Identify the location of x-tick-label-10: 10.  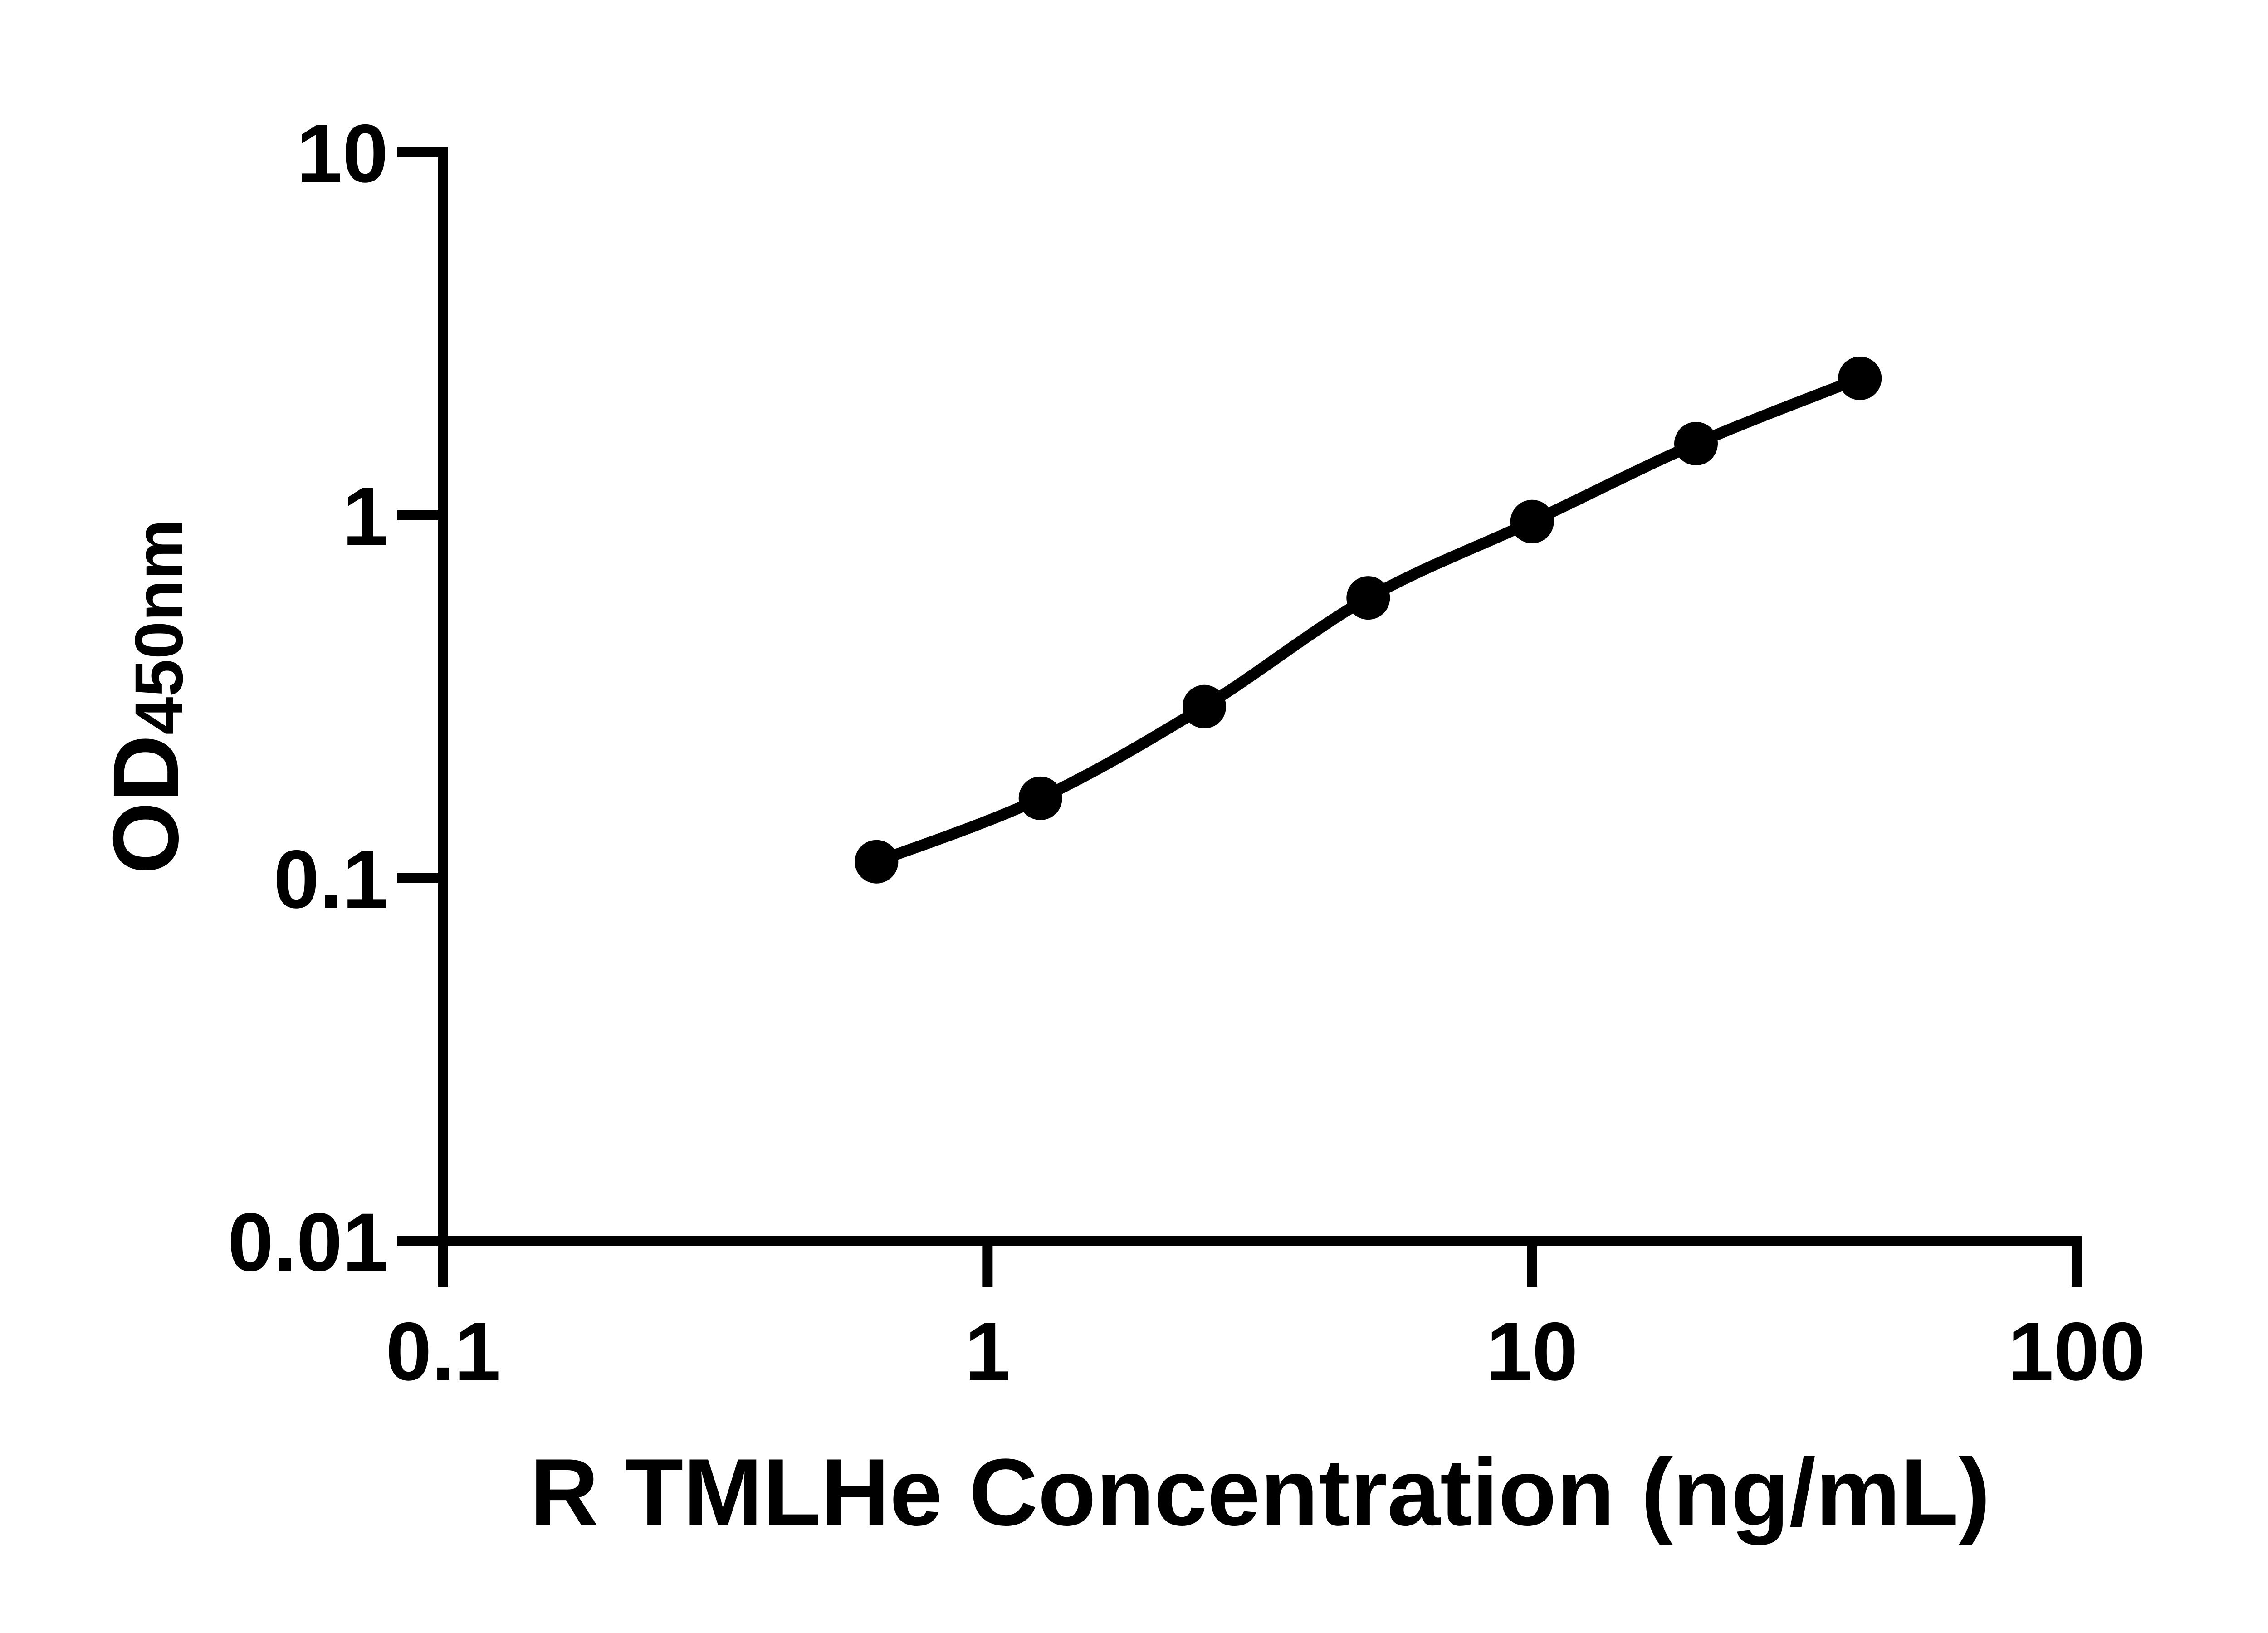
(1532, 1351).